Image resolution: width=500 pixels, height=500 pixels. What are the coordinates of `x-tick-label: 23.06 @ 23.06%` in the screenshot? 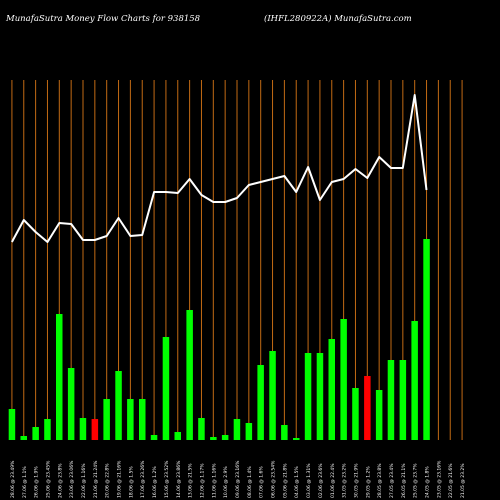 It's located at (72, 479).